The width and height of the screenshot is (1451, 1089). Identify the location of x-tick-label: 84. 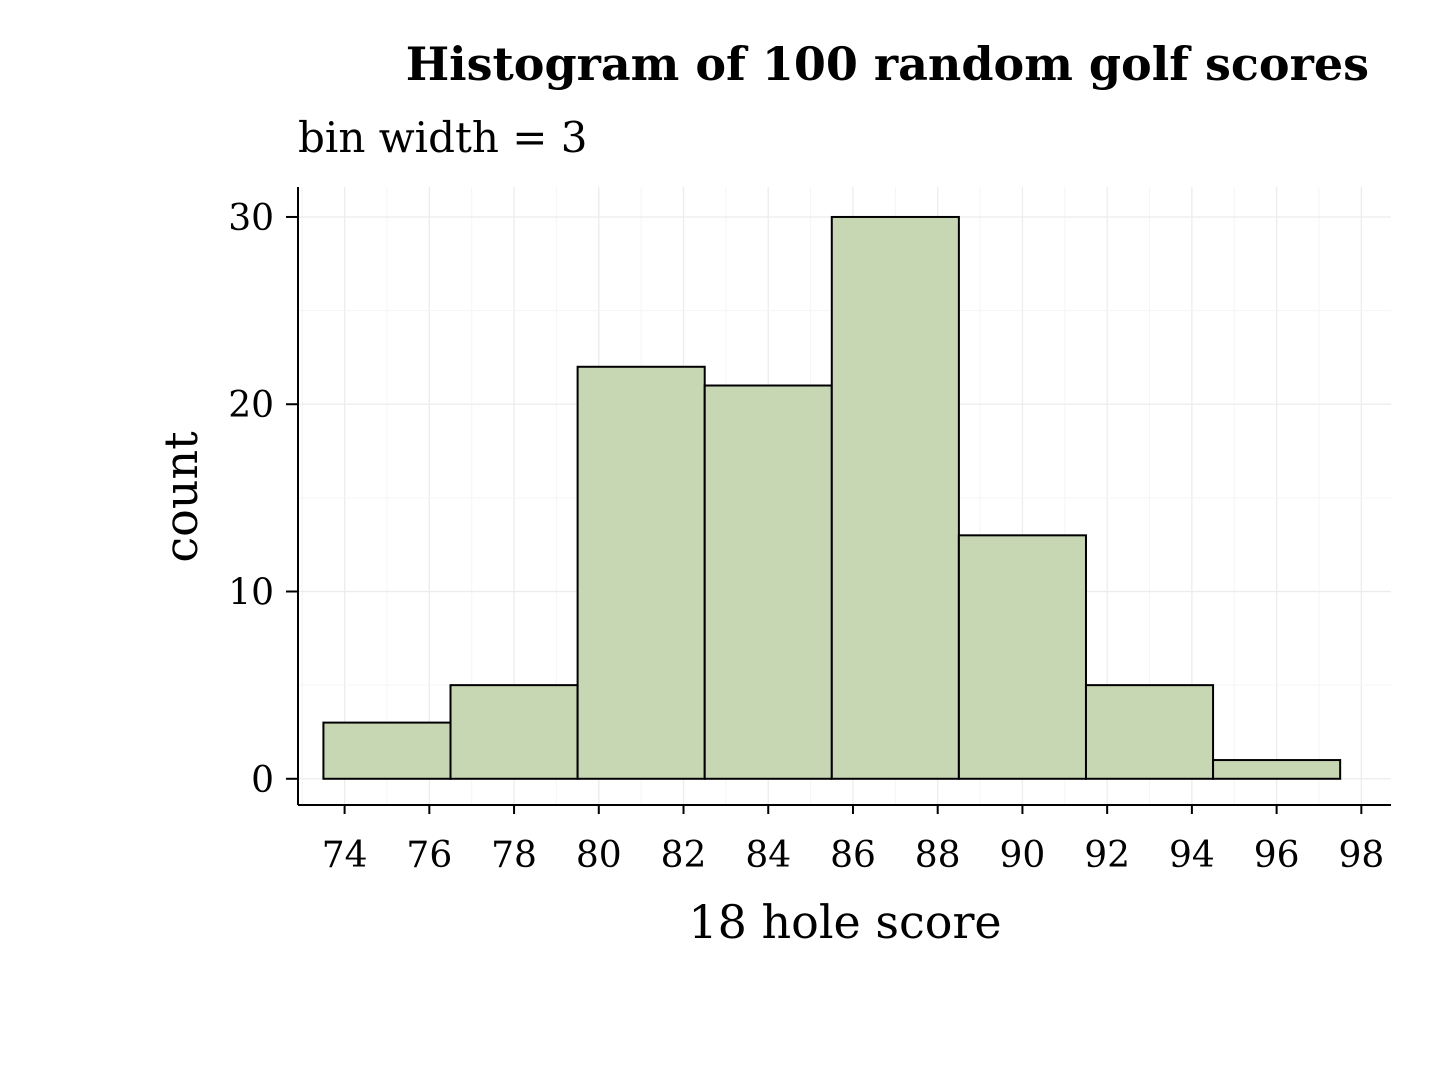
(768, 855).